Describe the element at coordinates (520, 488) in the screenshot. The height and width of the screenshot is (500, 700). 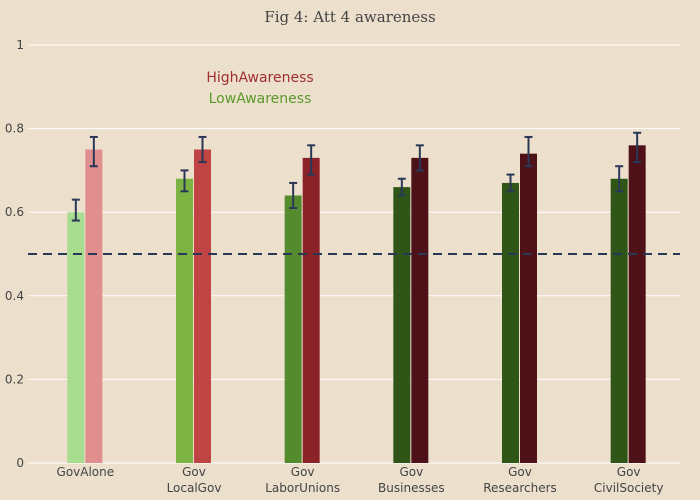
I see `x-tick-label: Researchers` at that location.